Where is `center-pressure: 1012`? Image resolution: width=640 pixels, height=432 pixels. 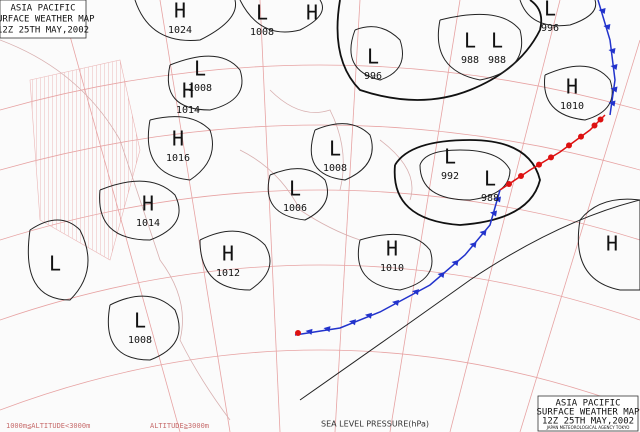
center-pressure: 1012 is located at coordinates (228, 273).